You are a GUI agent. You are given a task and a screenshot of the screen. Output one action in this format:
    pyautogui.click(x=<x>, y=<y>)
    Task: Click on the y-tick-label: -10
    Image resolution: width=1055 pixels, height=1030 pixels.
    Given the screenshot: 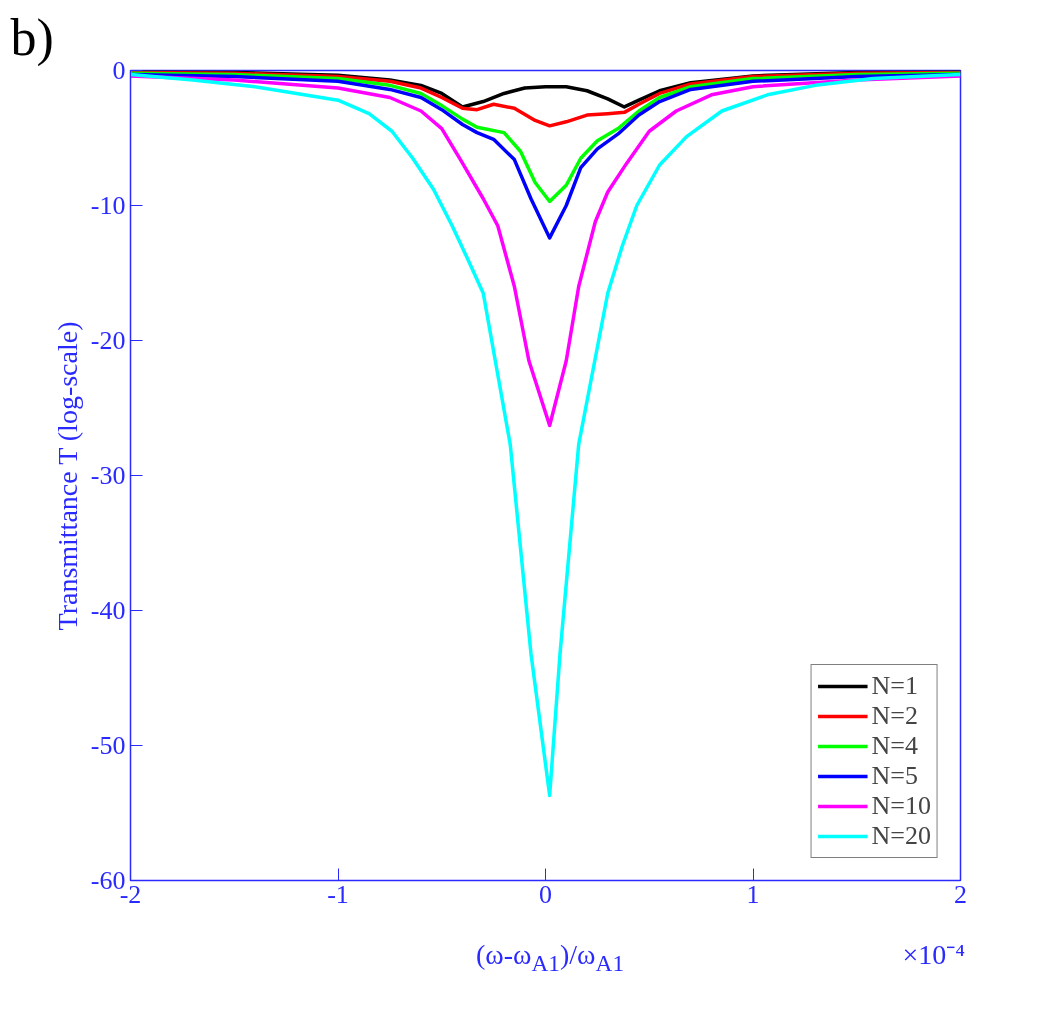 What is the action you would take?
    pyautogui.click(x=108, y=205)
    